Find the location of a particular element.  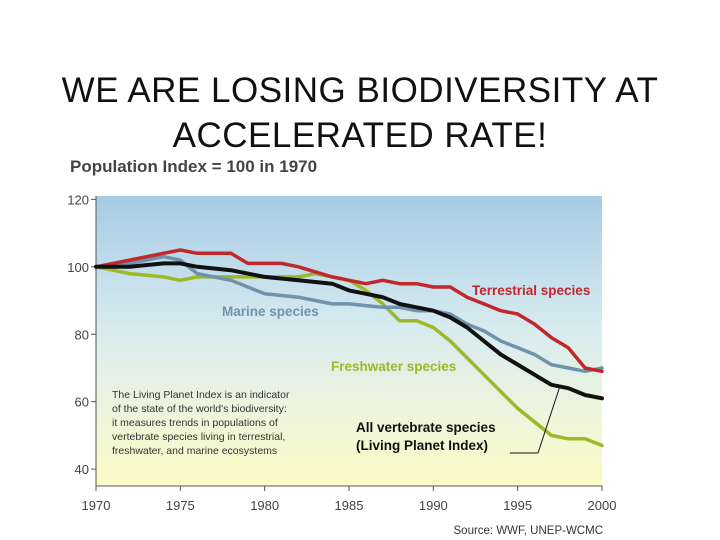

slide-title-line-2: ACCELERATED RATE! is located at coordinates (360, 135).